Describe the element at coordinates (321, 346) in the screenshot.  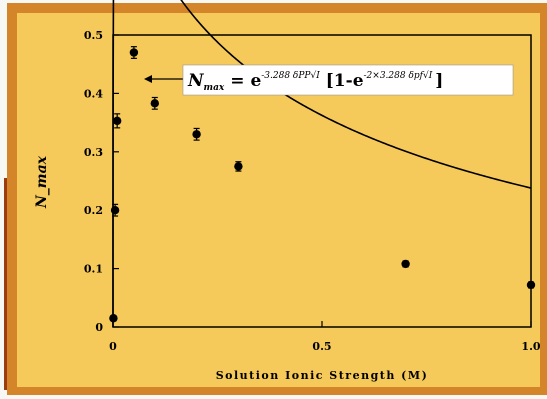
I see `x-tick-label: 0.5` at that location.